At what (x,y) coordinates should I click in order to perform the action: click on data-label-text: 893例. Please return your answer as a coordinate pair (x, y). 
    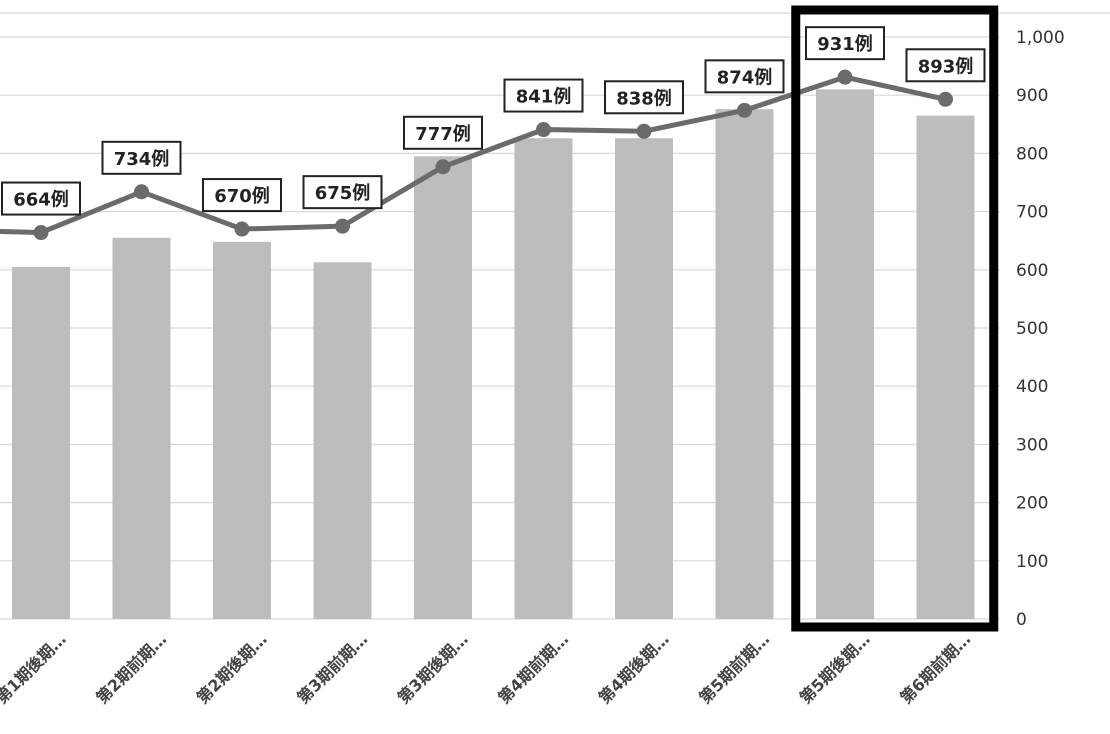
    Looking at the image, I should click on (946, 66).